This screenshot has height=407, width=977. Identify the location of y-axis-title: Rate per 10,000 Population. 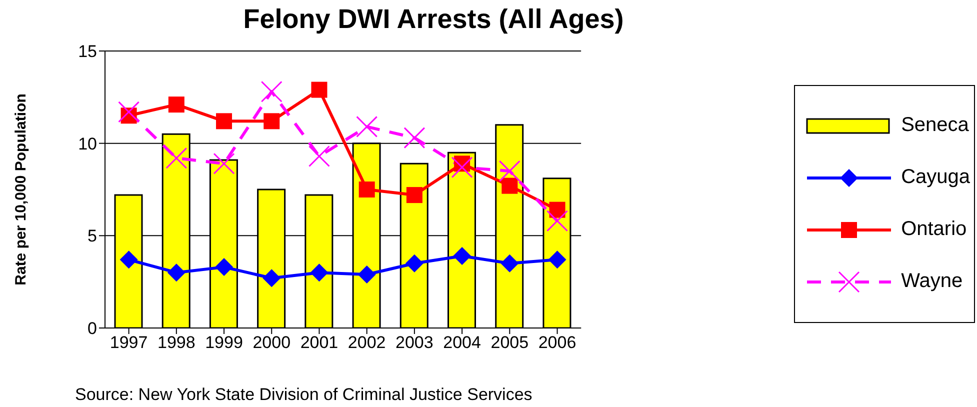
(21, 190).